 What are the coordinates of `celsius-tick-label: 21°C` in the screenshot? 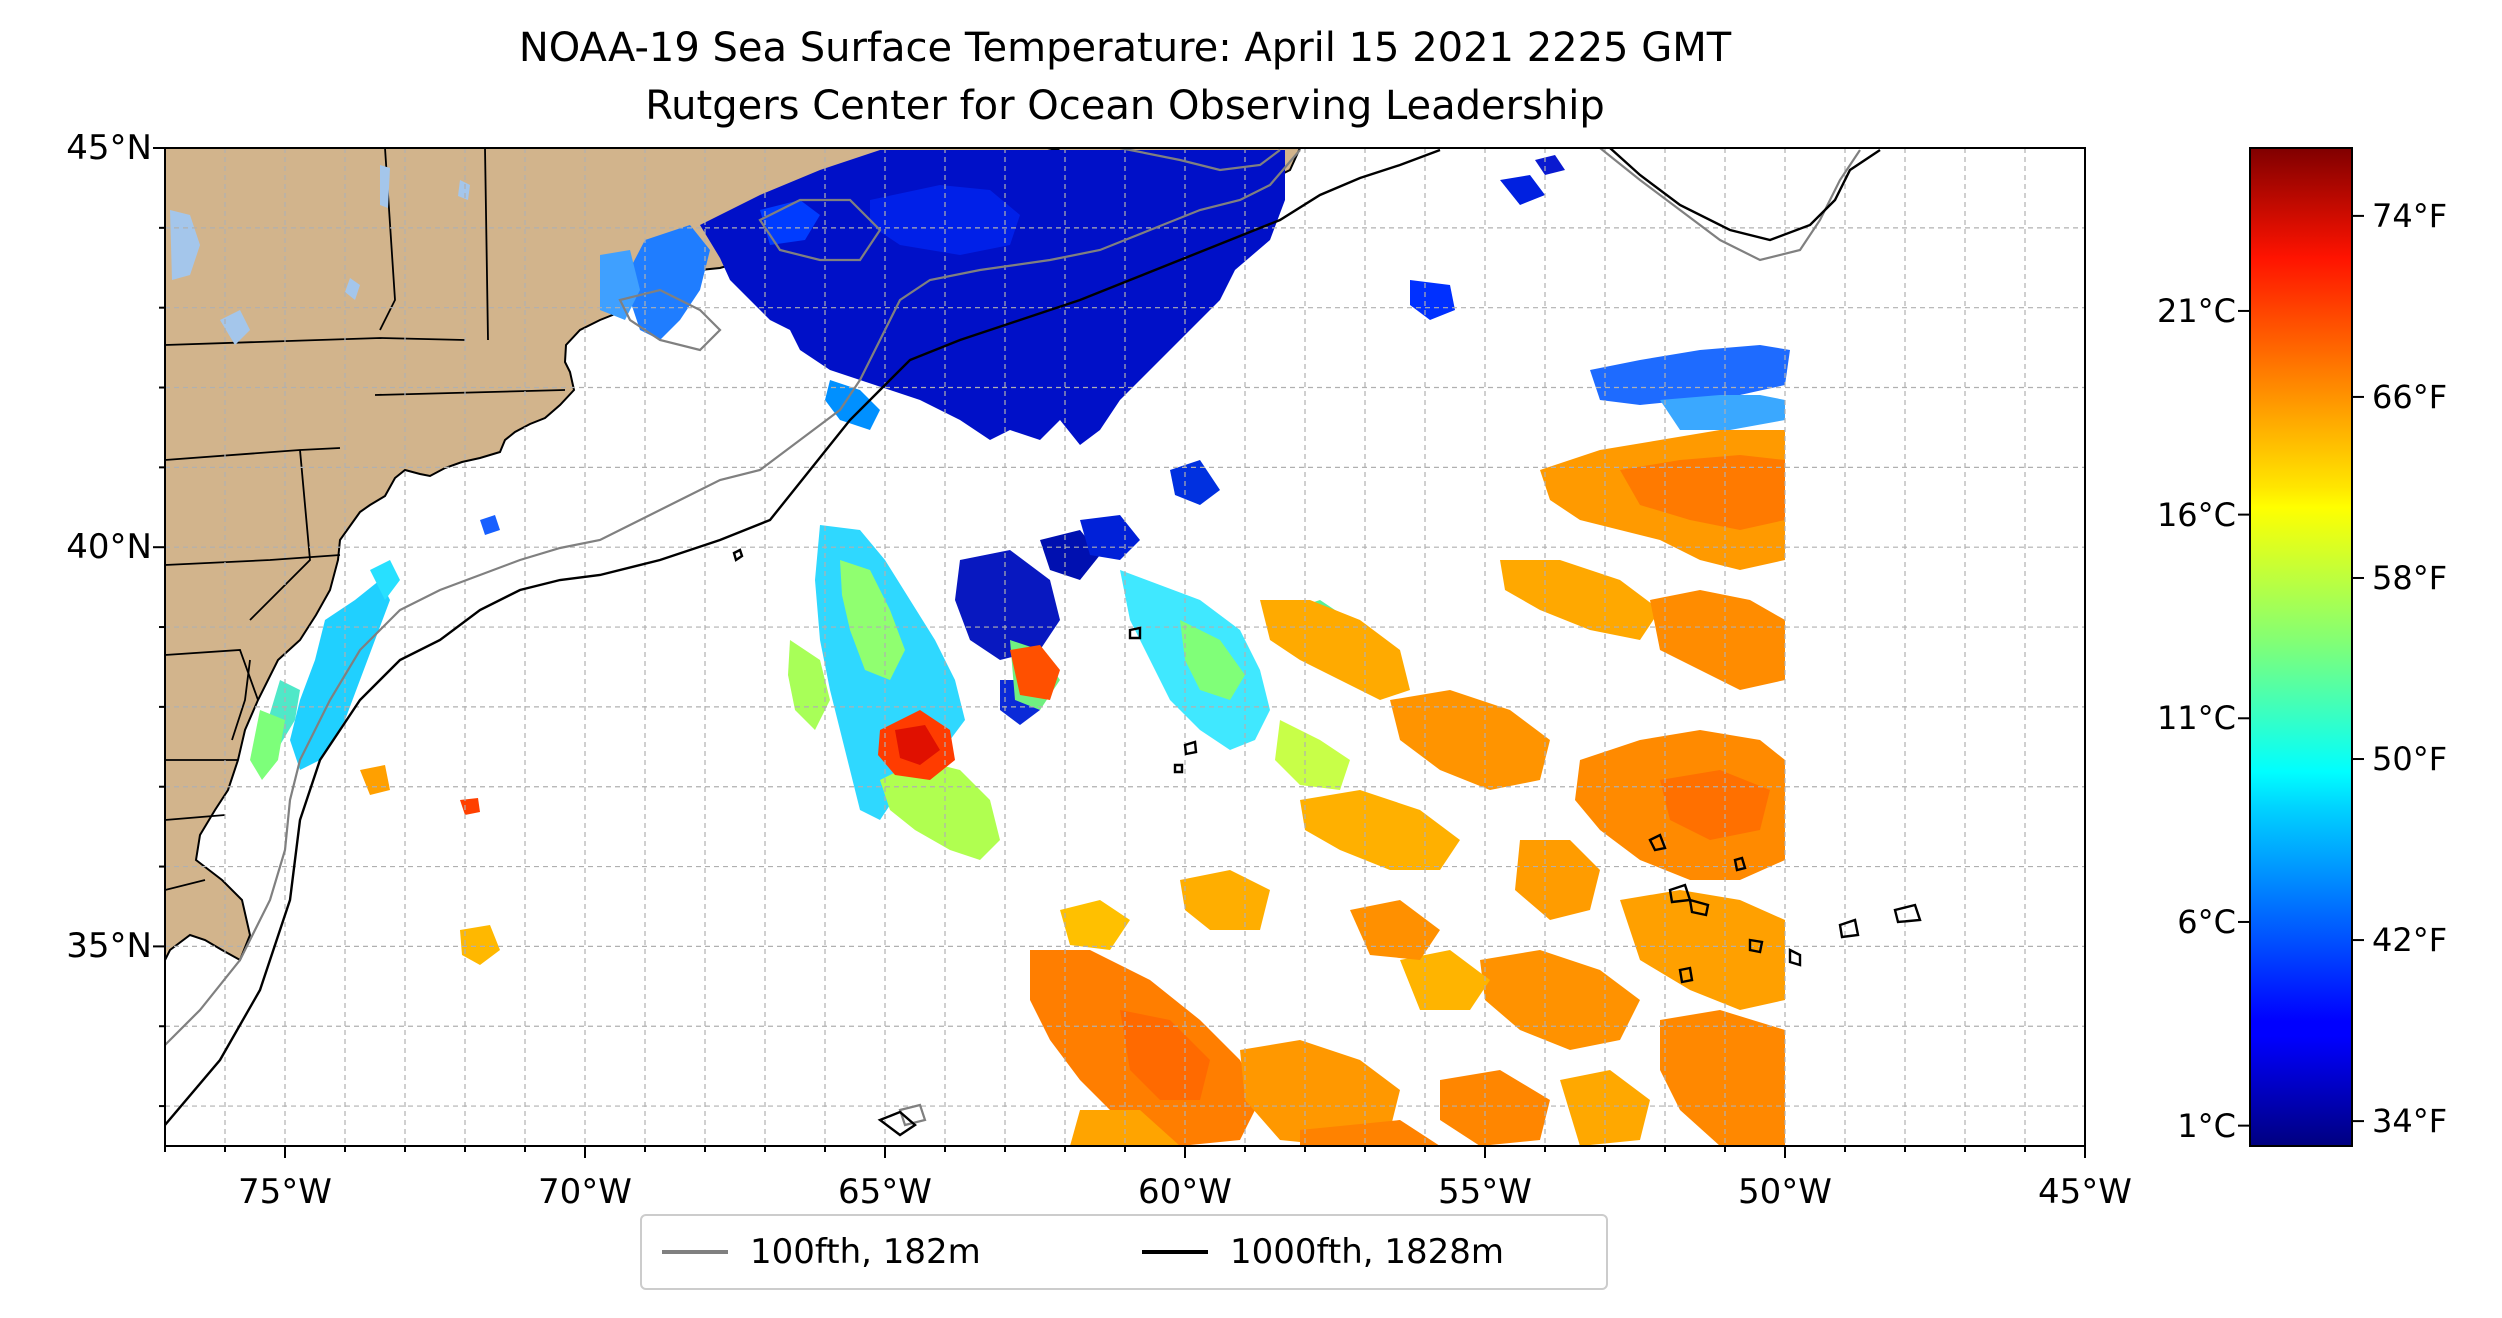 It's located at (2196, 310).